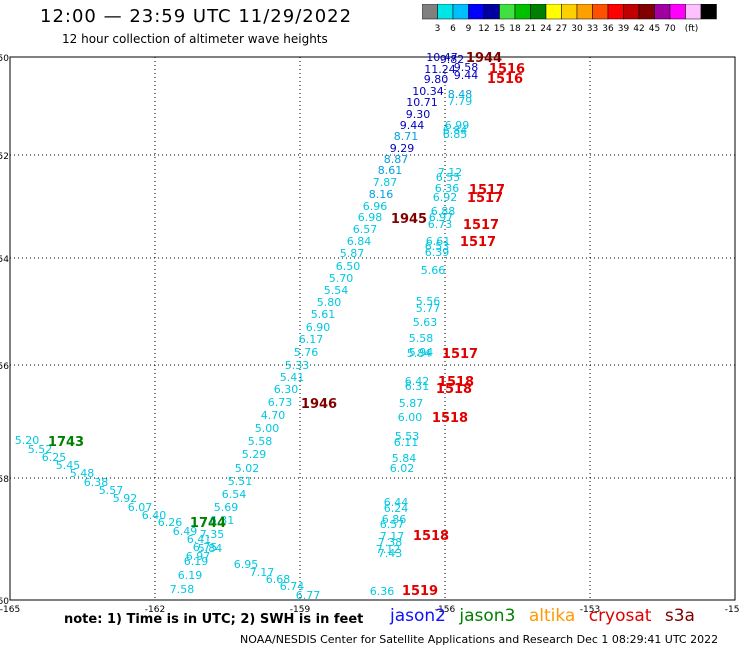 This screenshot has width=740, height=650. I want to click on wave-height-value: 6.24, so click(396, 508).